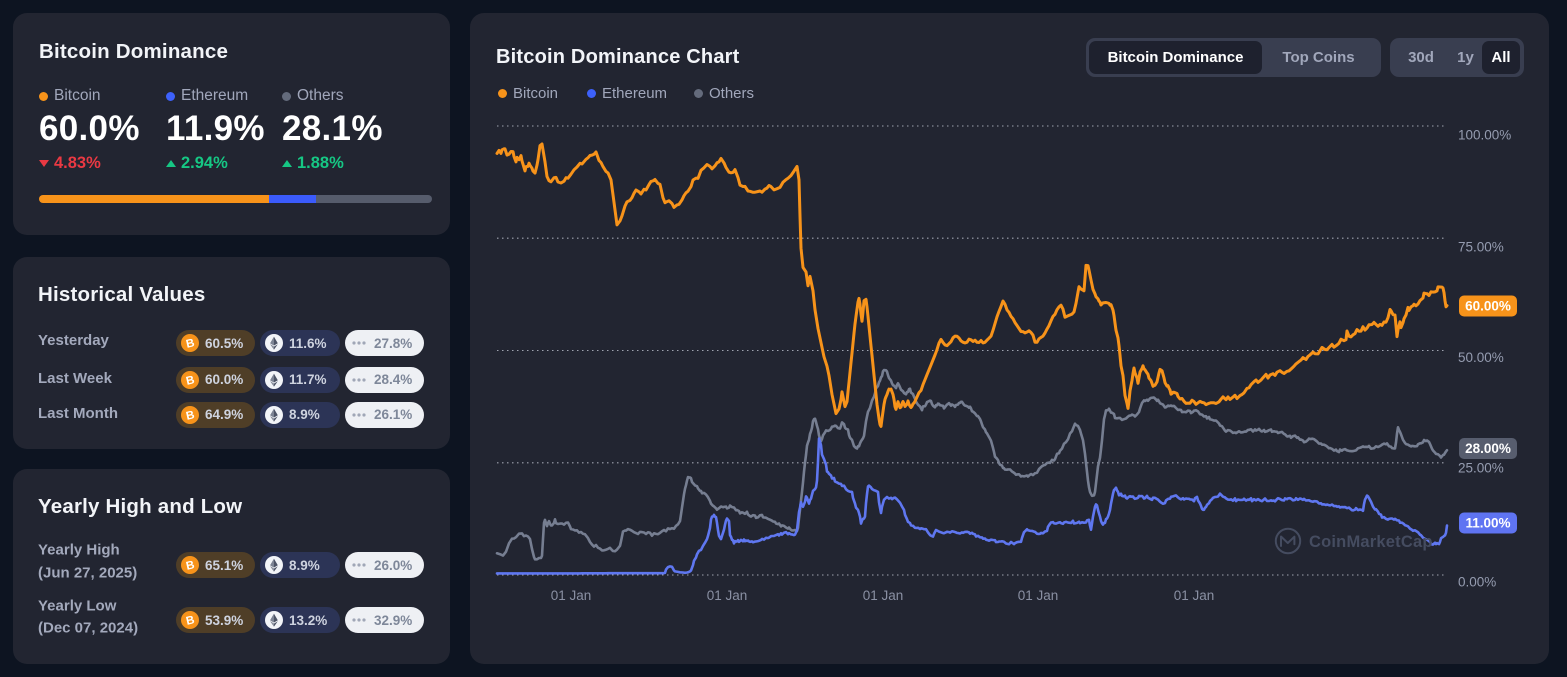  I want to click on svg-text: 60.00%, so click(1488, 306).